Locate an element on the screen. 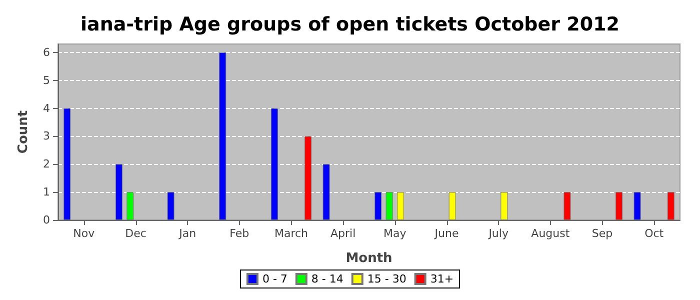 The image size is (700, 300). x-tick-label: Jan is located at coordinates (187, 233).